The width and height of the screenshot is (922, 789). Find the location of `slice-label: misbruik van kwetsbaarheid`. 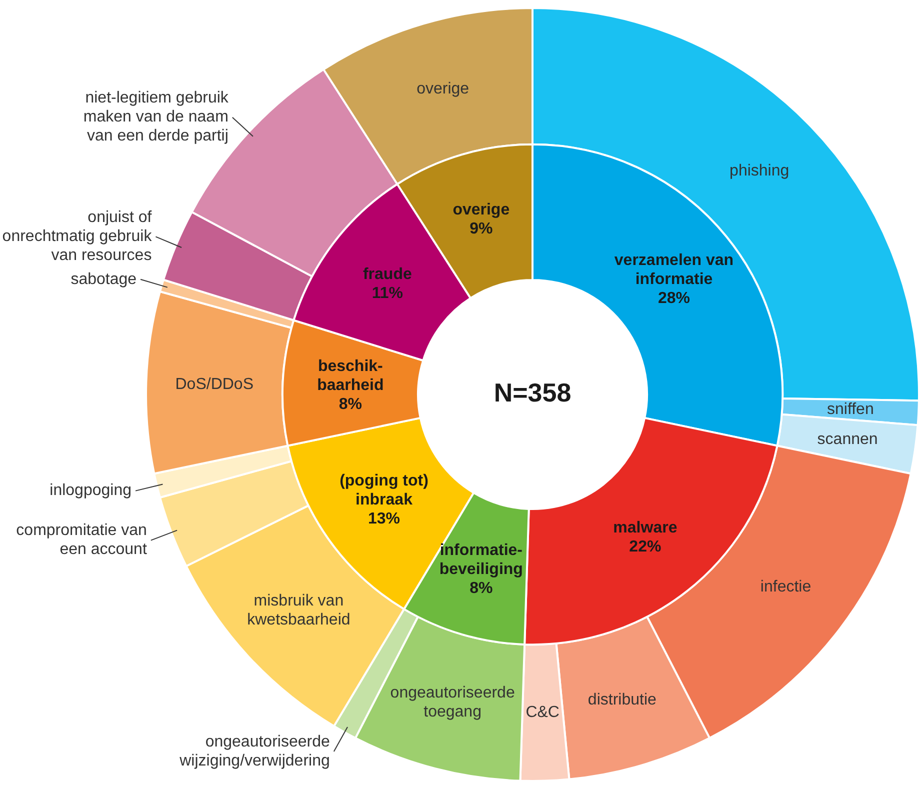

slice-label: misbruik van kwetsbaarheid is located at coordinates (298, 610).